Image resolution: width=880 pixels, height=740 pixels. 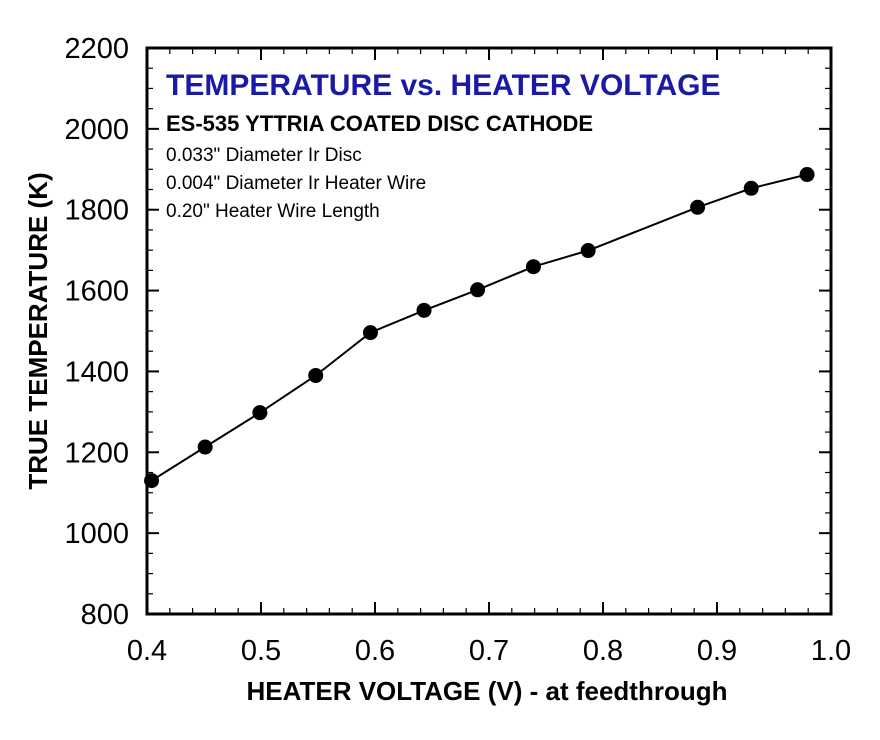 I want to click on y-tick-label: 1000, so click(x=96, y=534).